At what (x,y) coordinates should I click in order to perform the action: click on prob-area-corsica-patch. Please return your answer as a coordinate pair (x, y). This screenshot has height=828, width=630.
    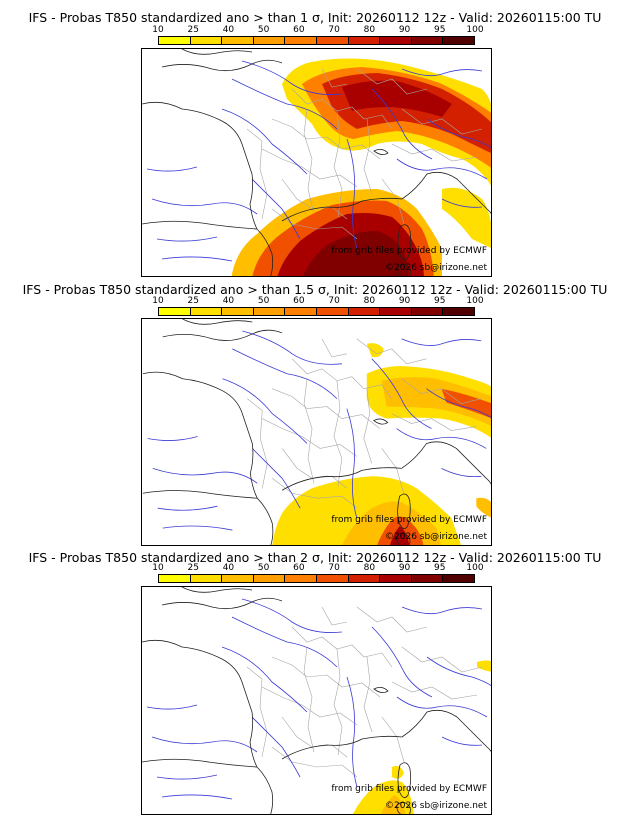
    Looking at the image, I should click on (398, 772).